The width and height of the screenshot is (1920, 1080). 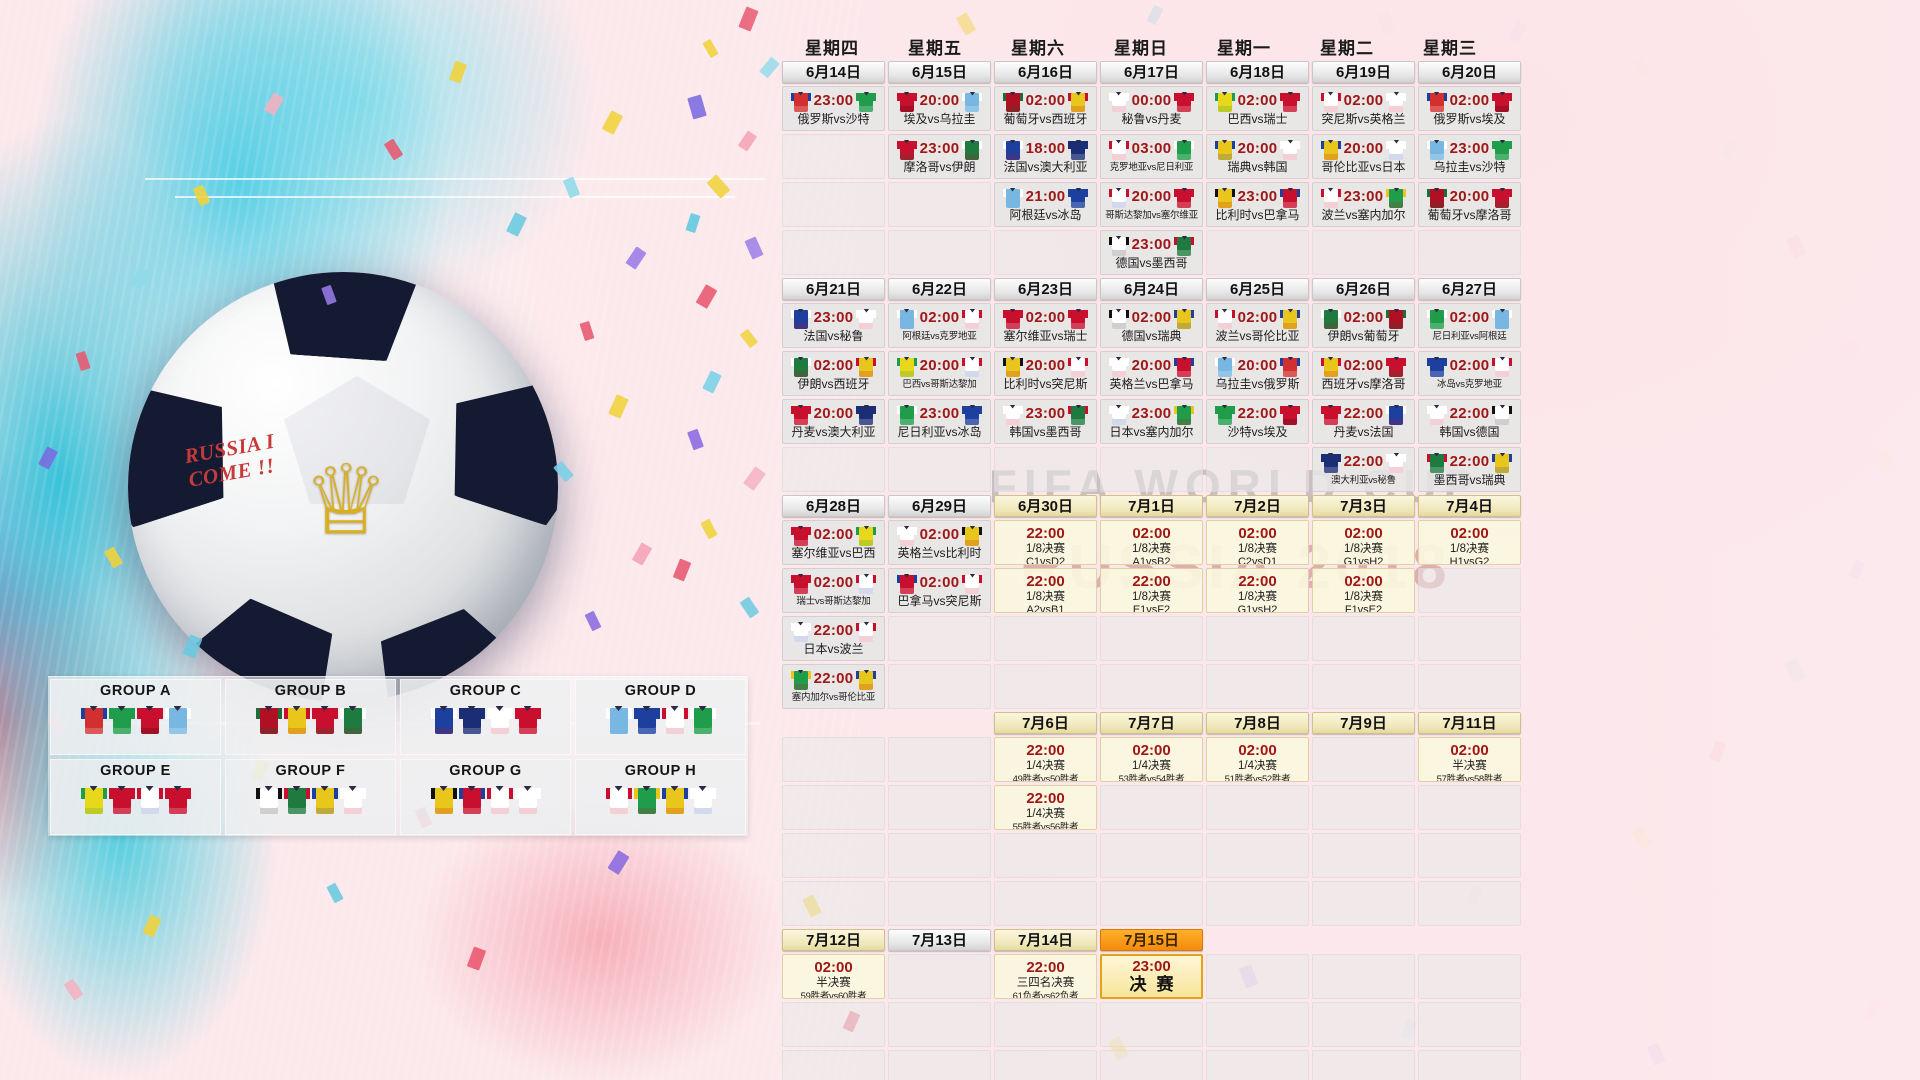 I want to click on date-header-6月29日: 6月29日, so click(x=939, y=506).